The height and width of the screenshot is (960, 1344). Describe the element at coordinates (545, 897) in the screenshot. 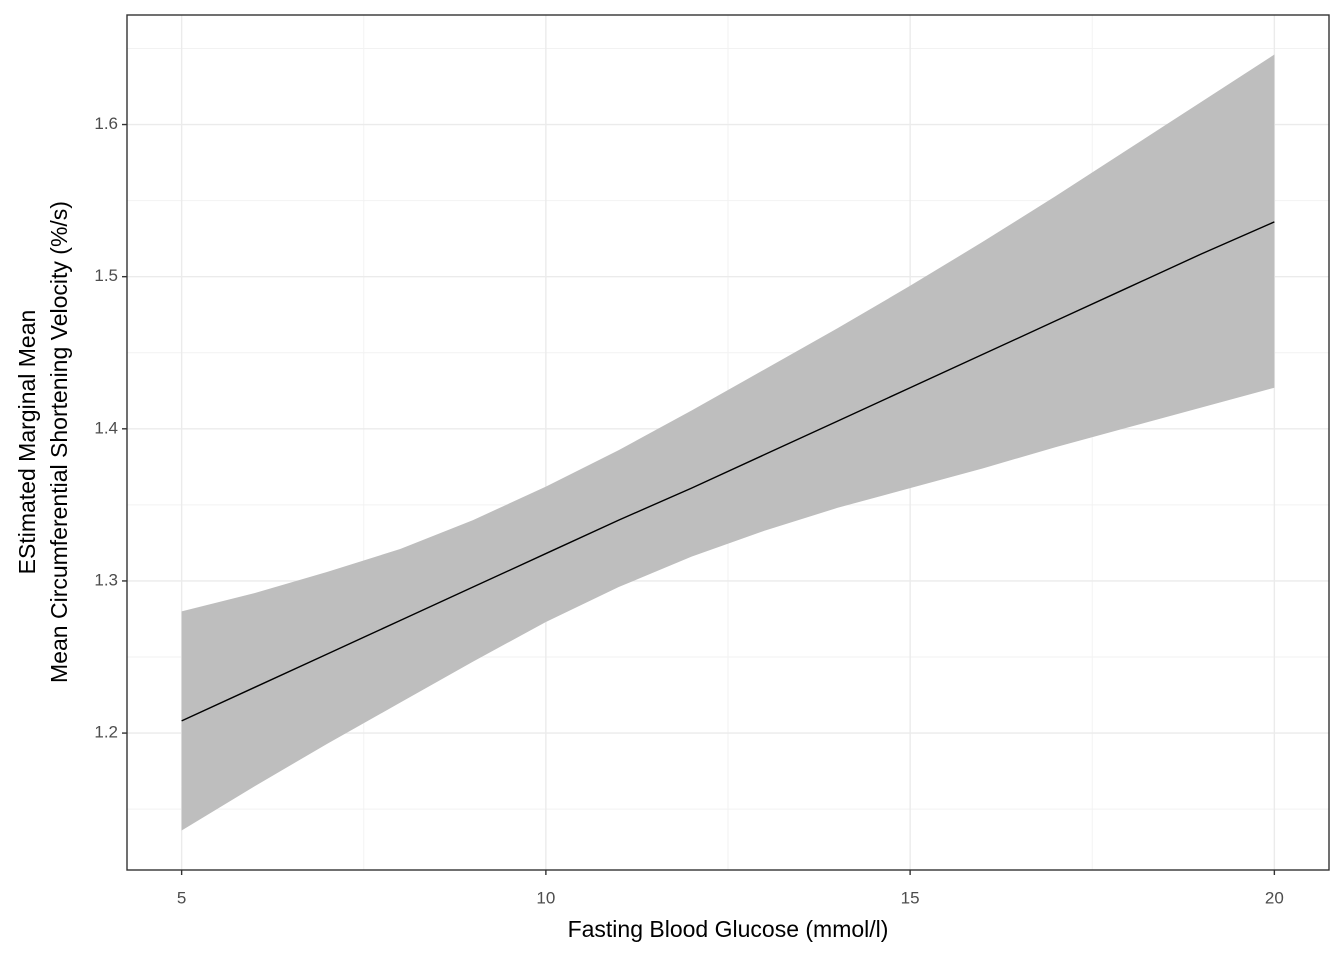

I see `x-tick-label: 10` at that location.